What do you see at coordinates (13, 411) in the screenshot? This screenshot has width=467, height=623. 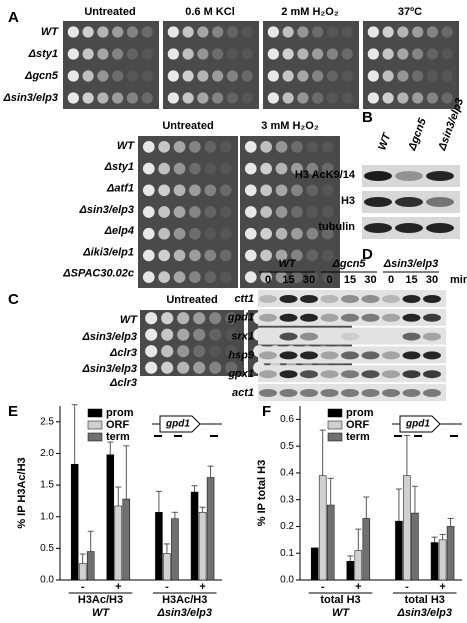 I see `panel-letter: E` at bounding box center [13, 411].